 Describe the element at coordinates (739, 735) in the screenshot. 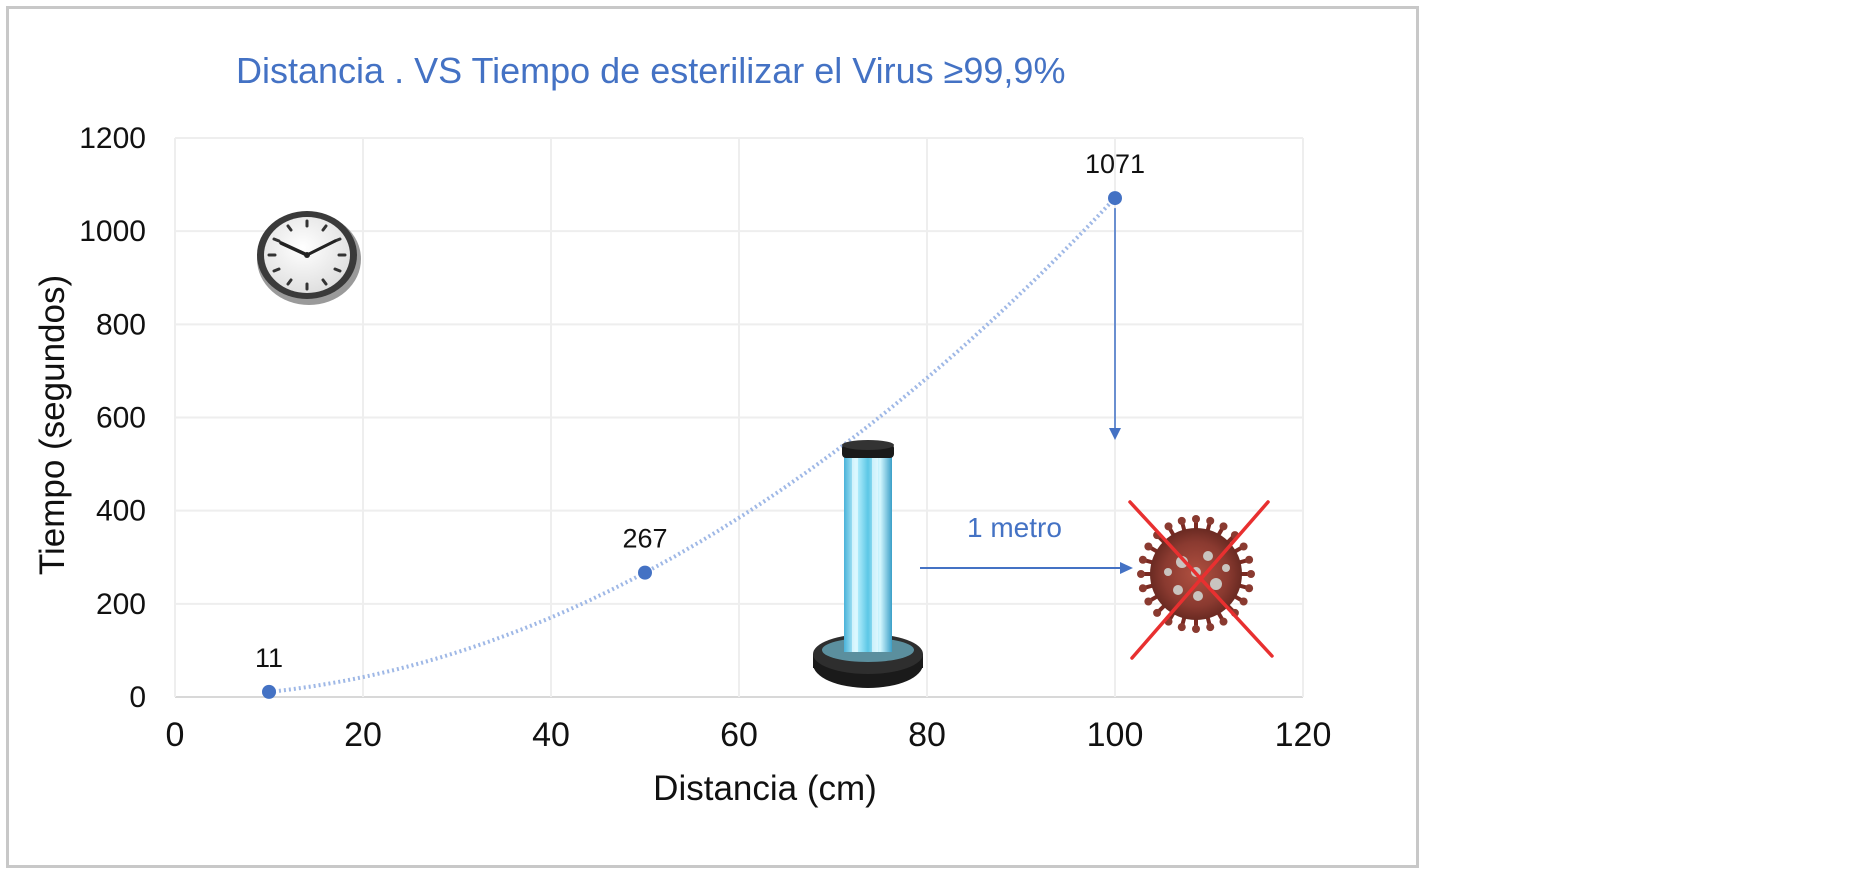

I see `x-tick-label: 60` at that location.